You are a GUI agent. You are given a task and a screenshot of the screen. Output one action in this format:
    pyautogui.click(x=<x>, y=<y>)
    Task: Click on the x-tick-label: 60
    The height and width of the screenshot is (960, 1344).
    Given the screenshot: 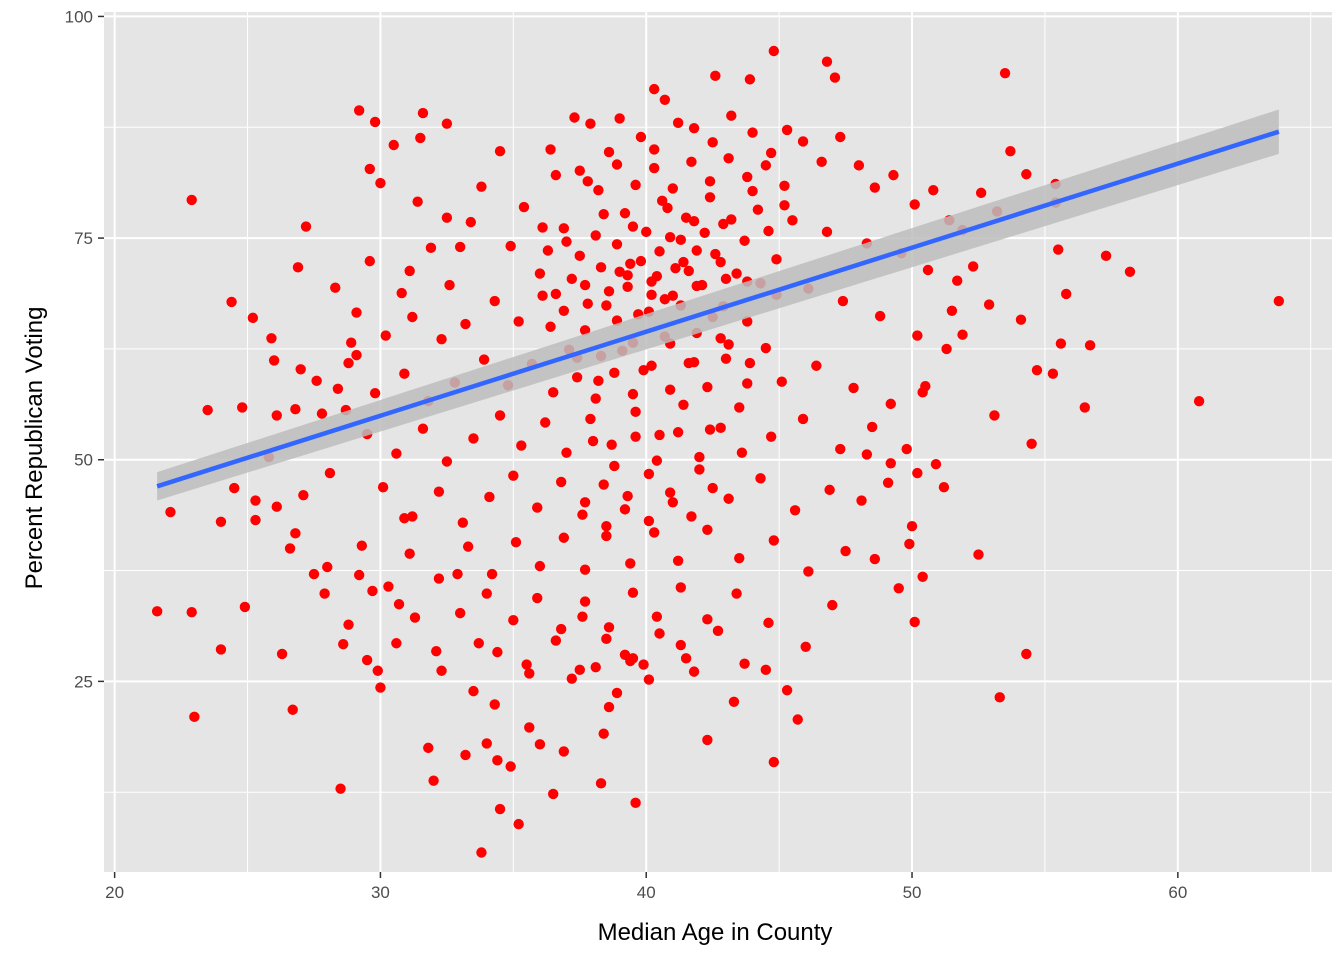 What is the action you would take?
    pyautogui.click(x=1177, y=892)
    